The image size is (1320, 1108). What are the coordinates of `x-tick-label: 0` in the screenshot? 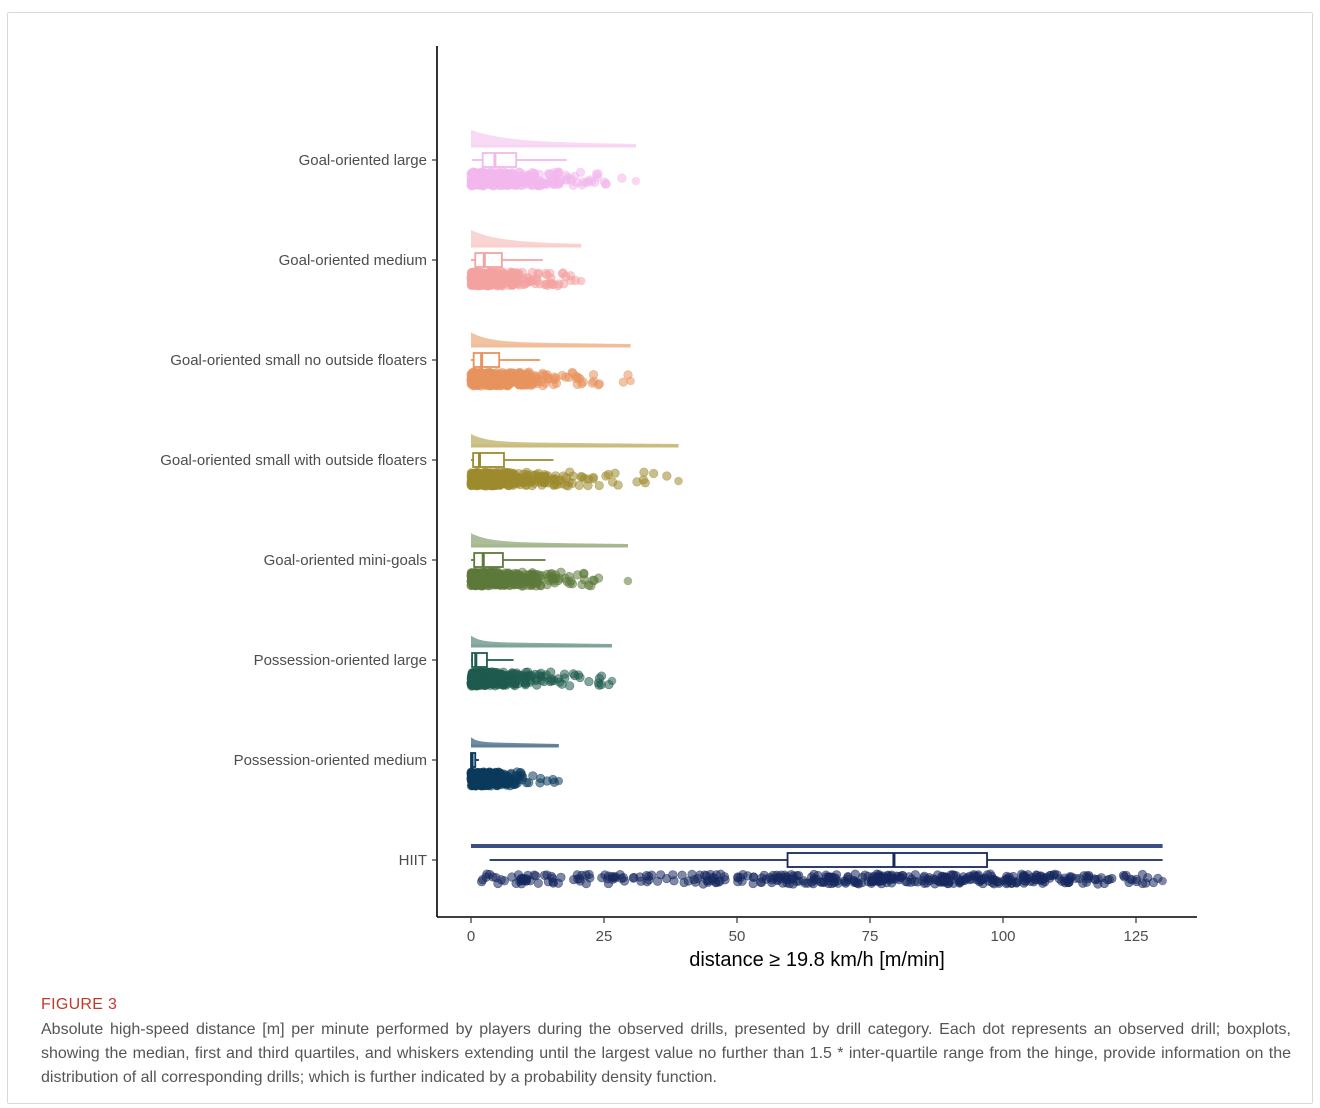 It's located at (471, 936).